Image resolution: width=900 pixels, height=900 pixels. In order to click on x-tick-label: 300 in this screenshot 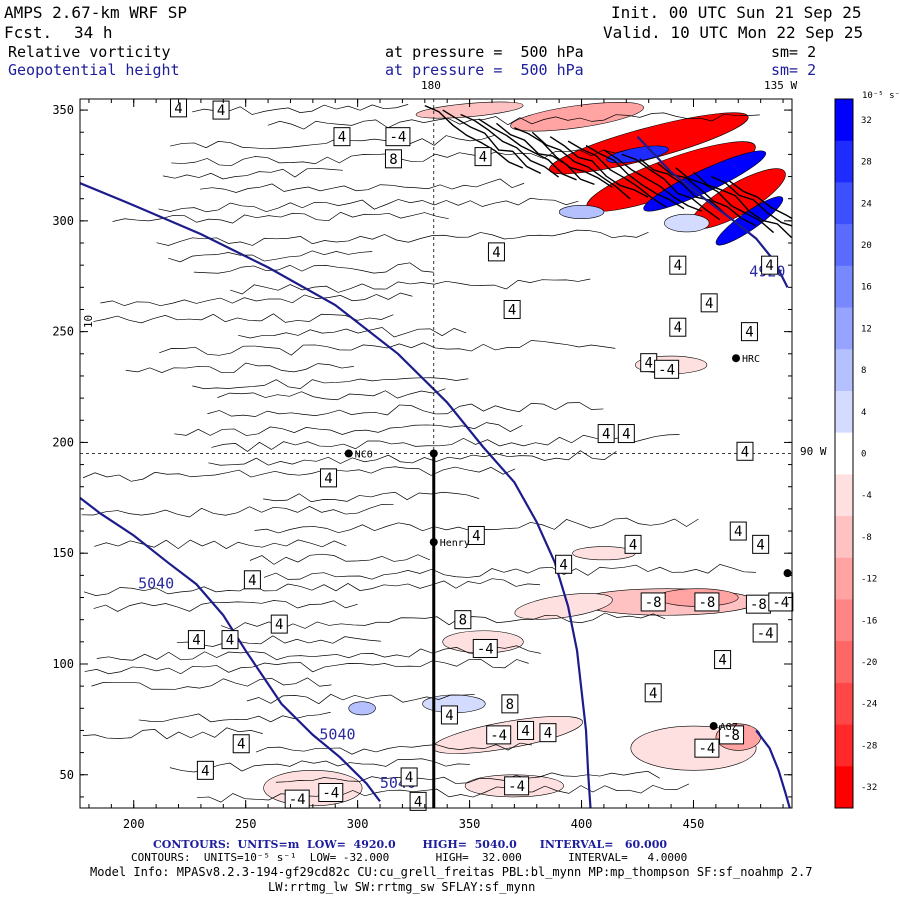, I will do `click(358, 824)`.